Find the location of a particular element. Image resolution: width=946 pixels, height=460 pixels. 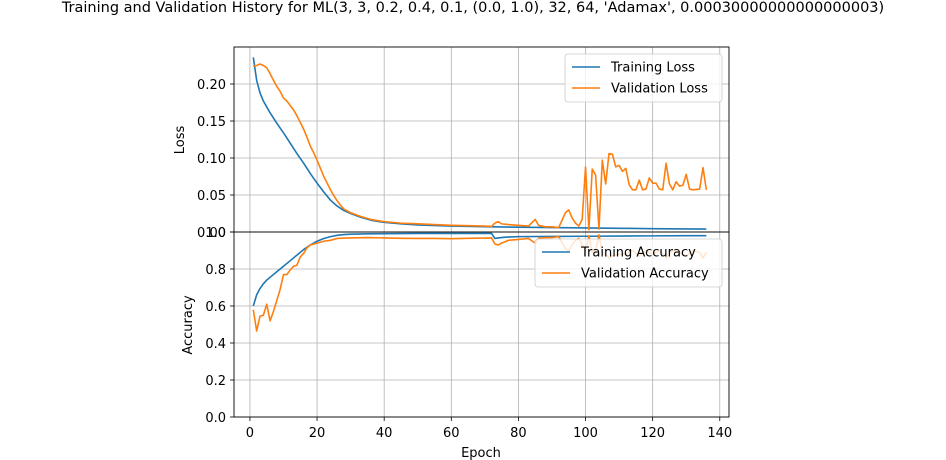

y-tick-label: 0.20 is located at coordinates (211, 85).